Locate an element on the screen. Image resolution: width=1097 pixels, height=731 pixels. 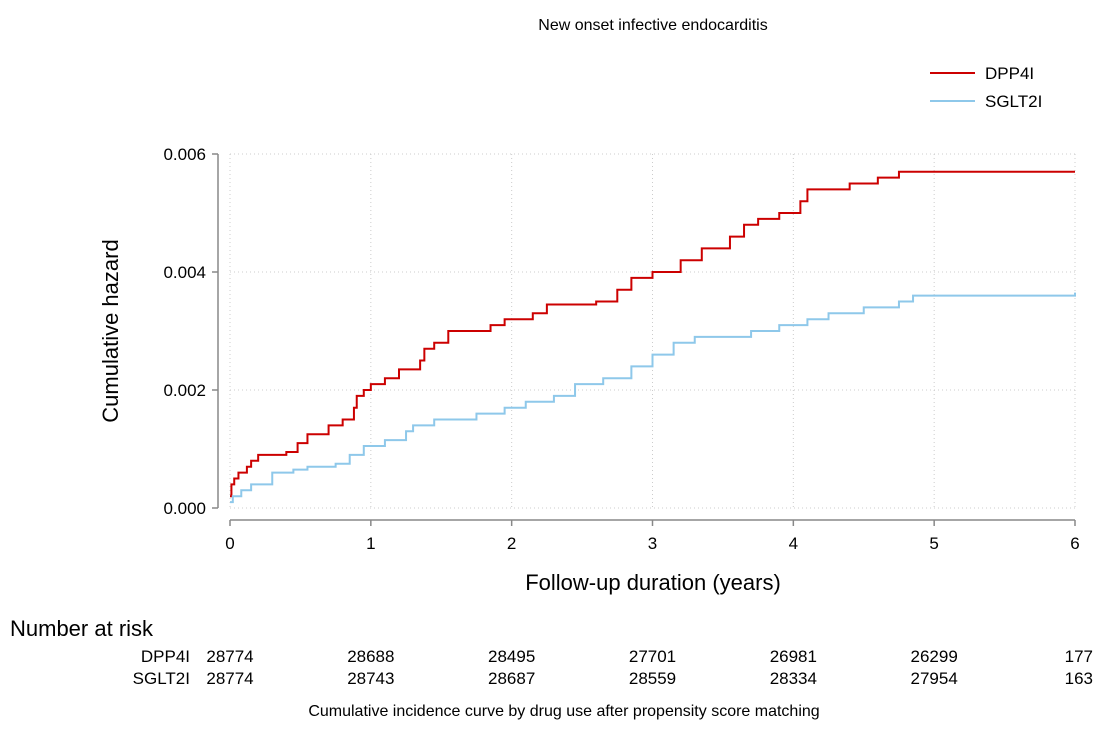
risk-value: 27954 is located at coordinates (934, 678).